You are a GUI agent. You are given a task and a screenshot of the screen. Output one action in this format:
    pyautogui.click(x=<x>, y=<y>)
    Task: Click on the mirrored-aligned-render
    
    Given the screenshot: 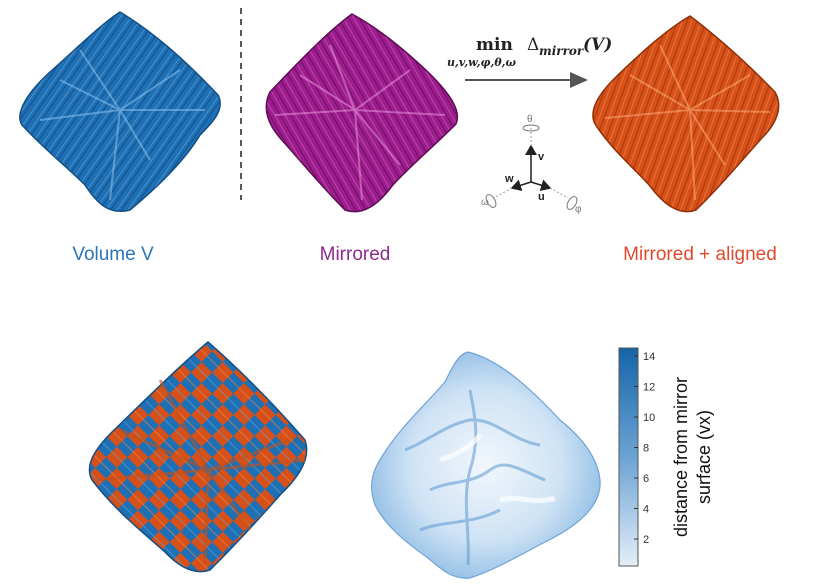 What is the action you would take?
    pyautogui.click(x=686, y=114)
    